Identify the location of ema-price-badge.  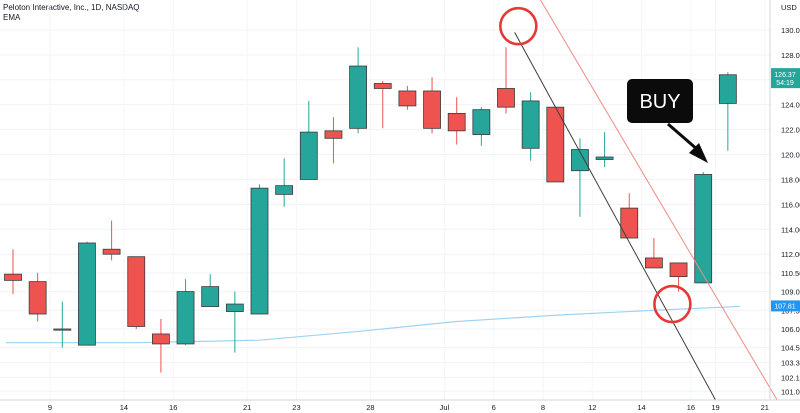
(785, 306).